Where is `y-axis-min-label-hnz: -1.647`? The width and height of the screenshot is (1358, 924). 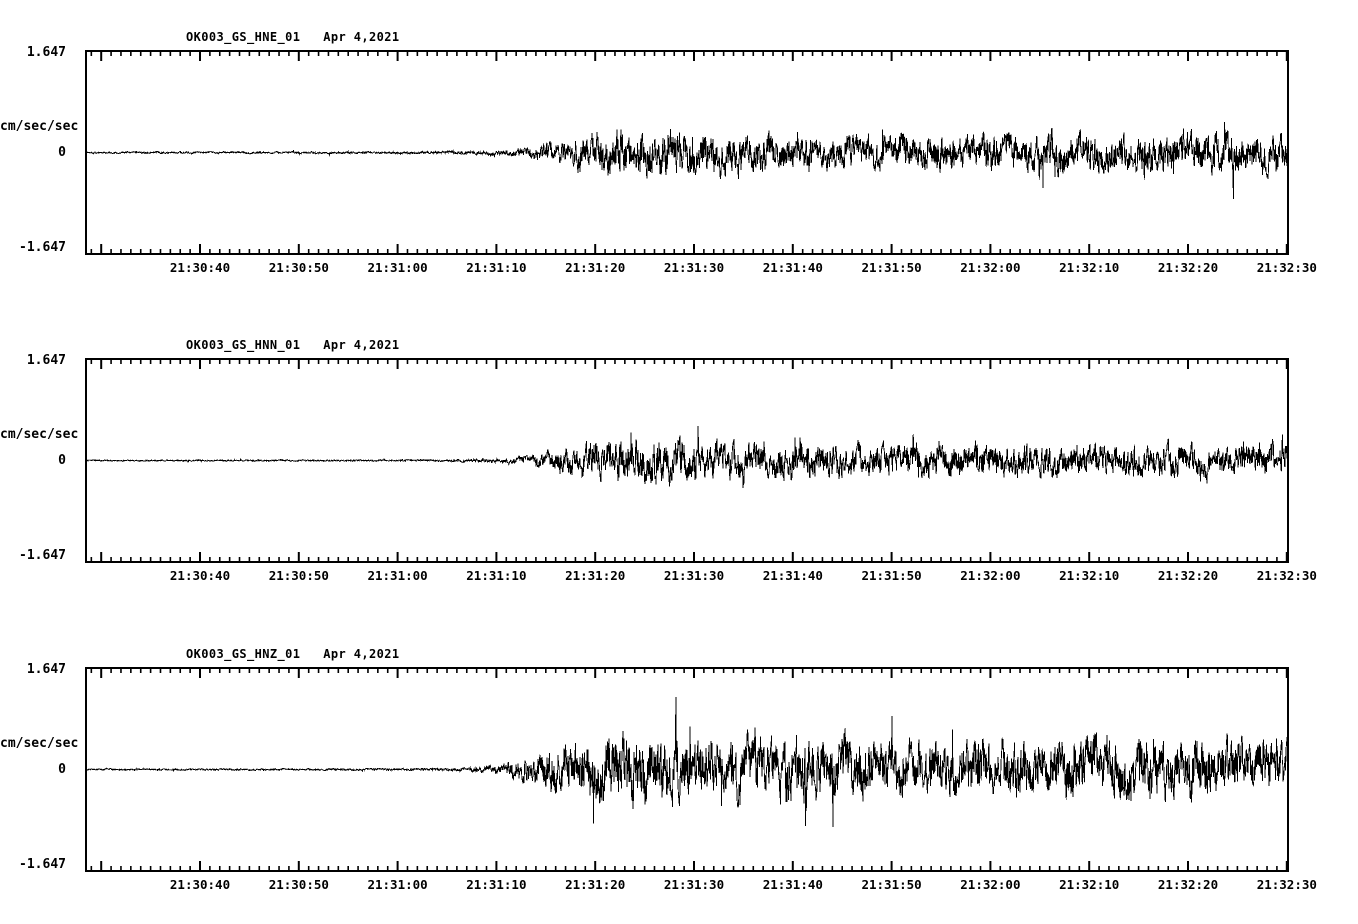
y-axis-min-label-hnz: -1.647 is located at coordinates (42, 864).